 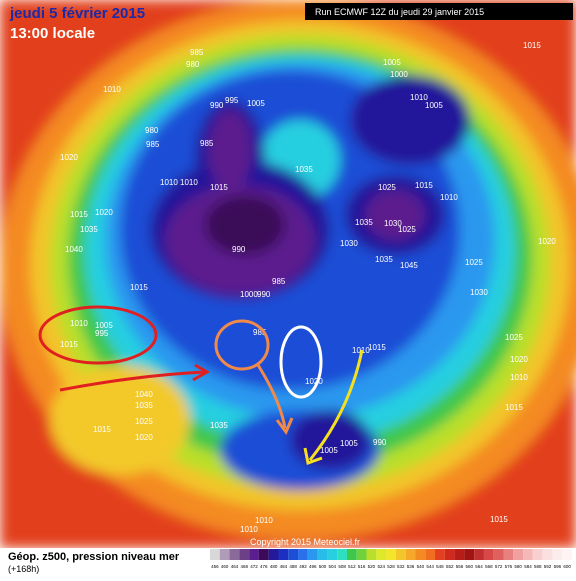 What do you see at coordinates (132, 381) in the screenshot?
I see `red-arrow` at bounding box center [132, 381].